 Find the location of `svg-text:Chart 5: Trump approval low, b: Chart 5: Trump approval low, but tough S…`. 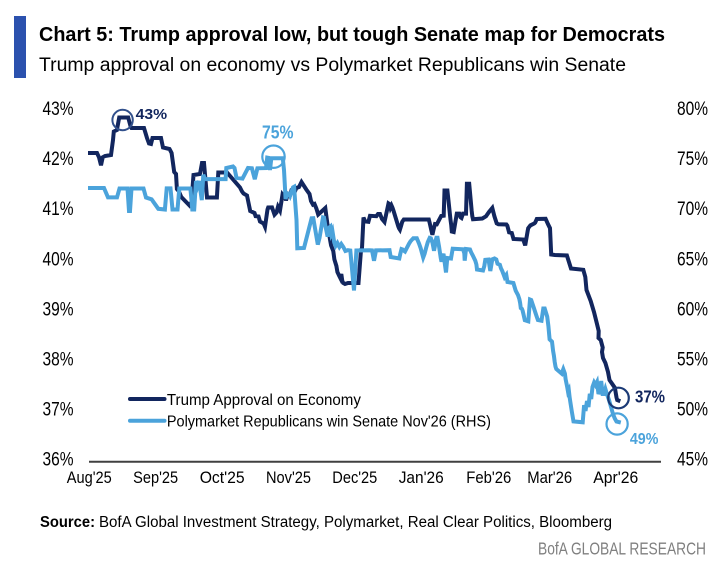

svg-text:Chart 5: Trump approval low, b: Chart 5: Trump approval low, but tough S… is located at coordinates (352, 35).